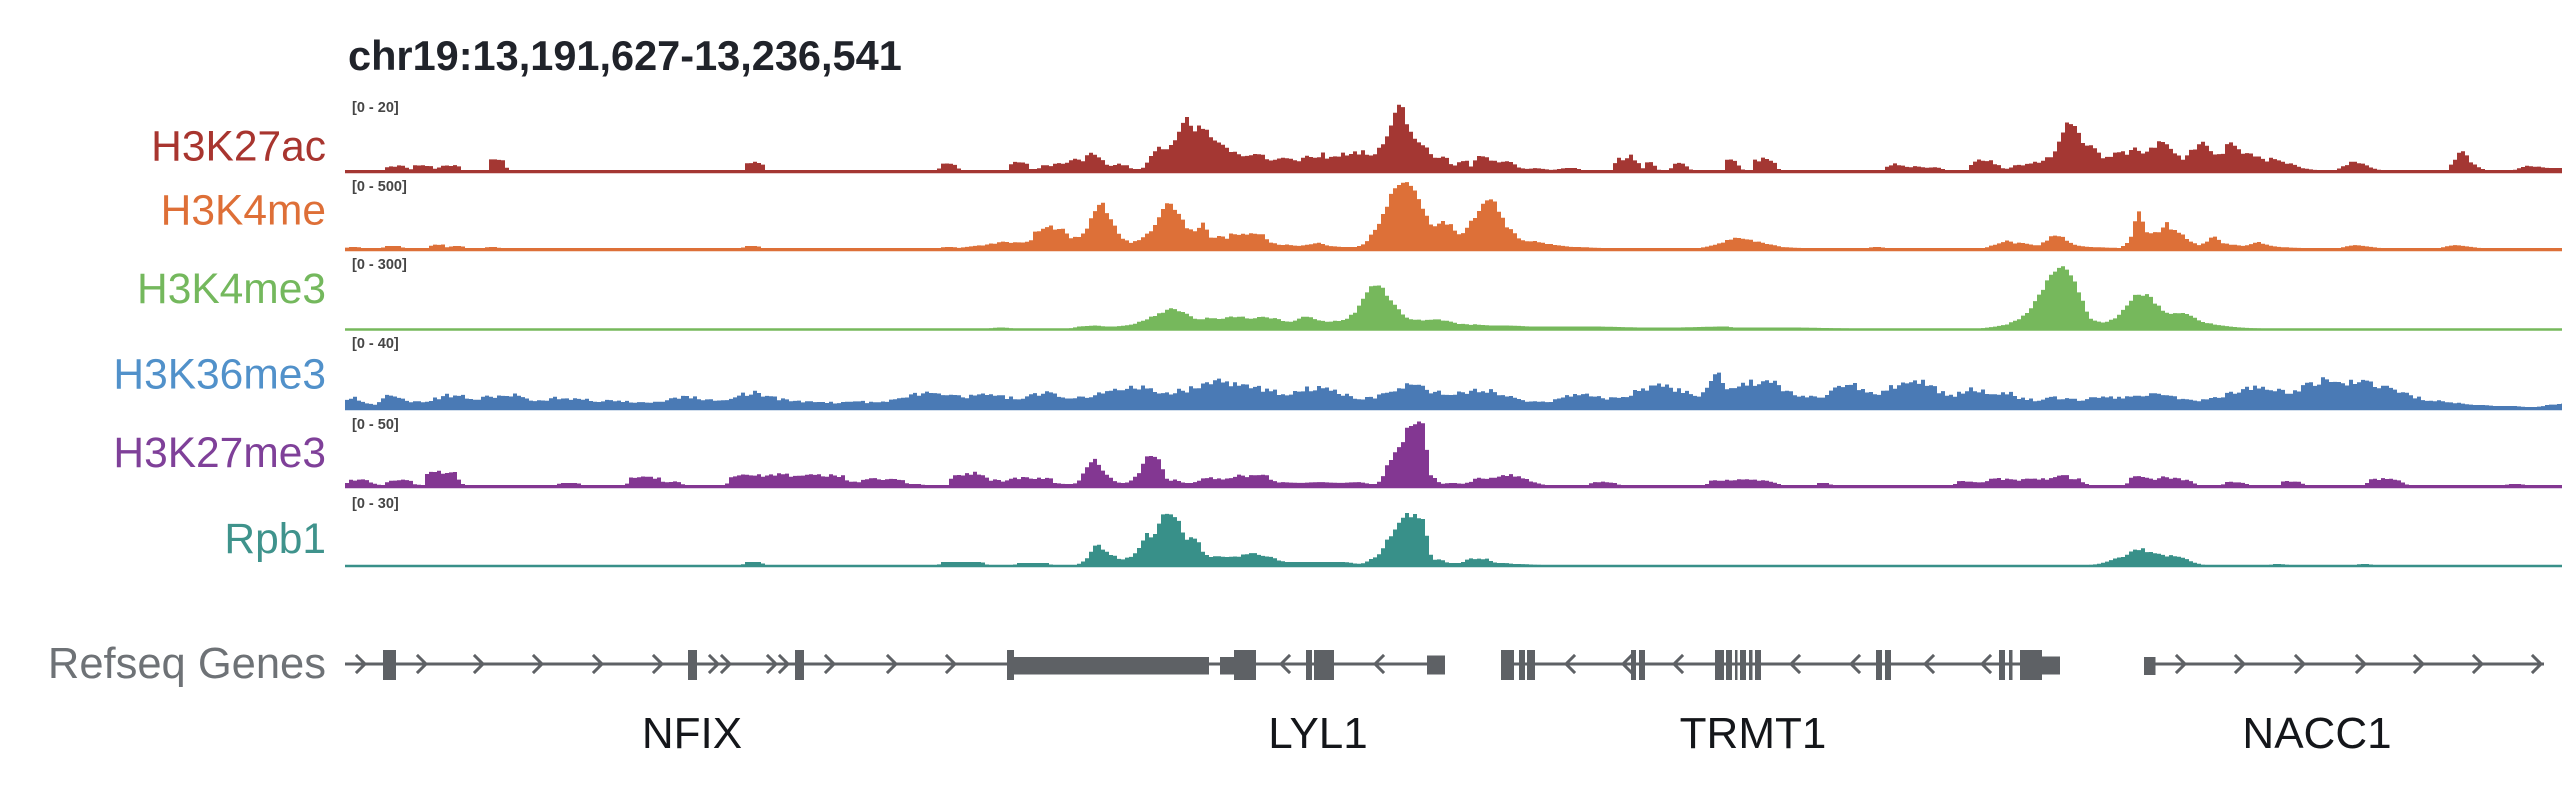 The height and width of the screenshot is (794, 2562). I want to click on svg-text: H3K36me3, so click(219, 375).